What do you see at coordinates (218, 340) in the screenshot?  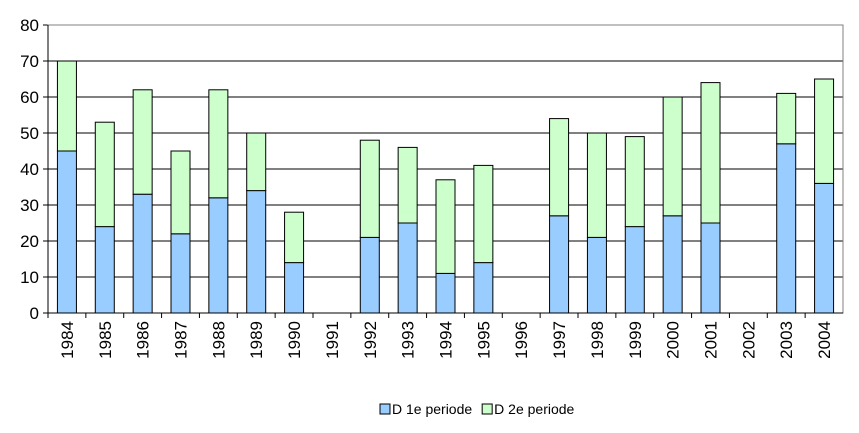 I see `x-tick-label: 1988` at bounding box center [218, 340].